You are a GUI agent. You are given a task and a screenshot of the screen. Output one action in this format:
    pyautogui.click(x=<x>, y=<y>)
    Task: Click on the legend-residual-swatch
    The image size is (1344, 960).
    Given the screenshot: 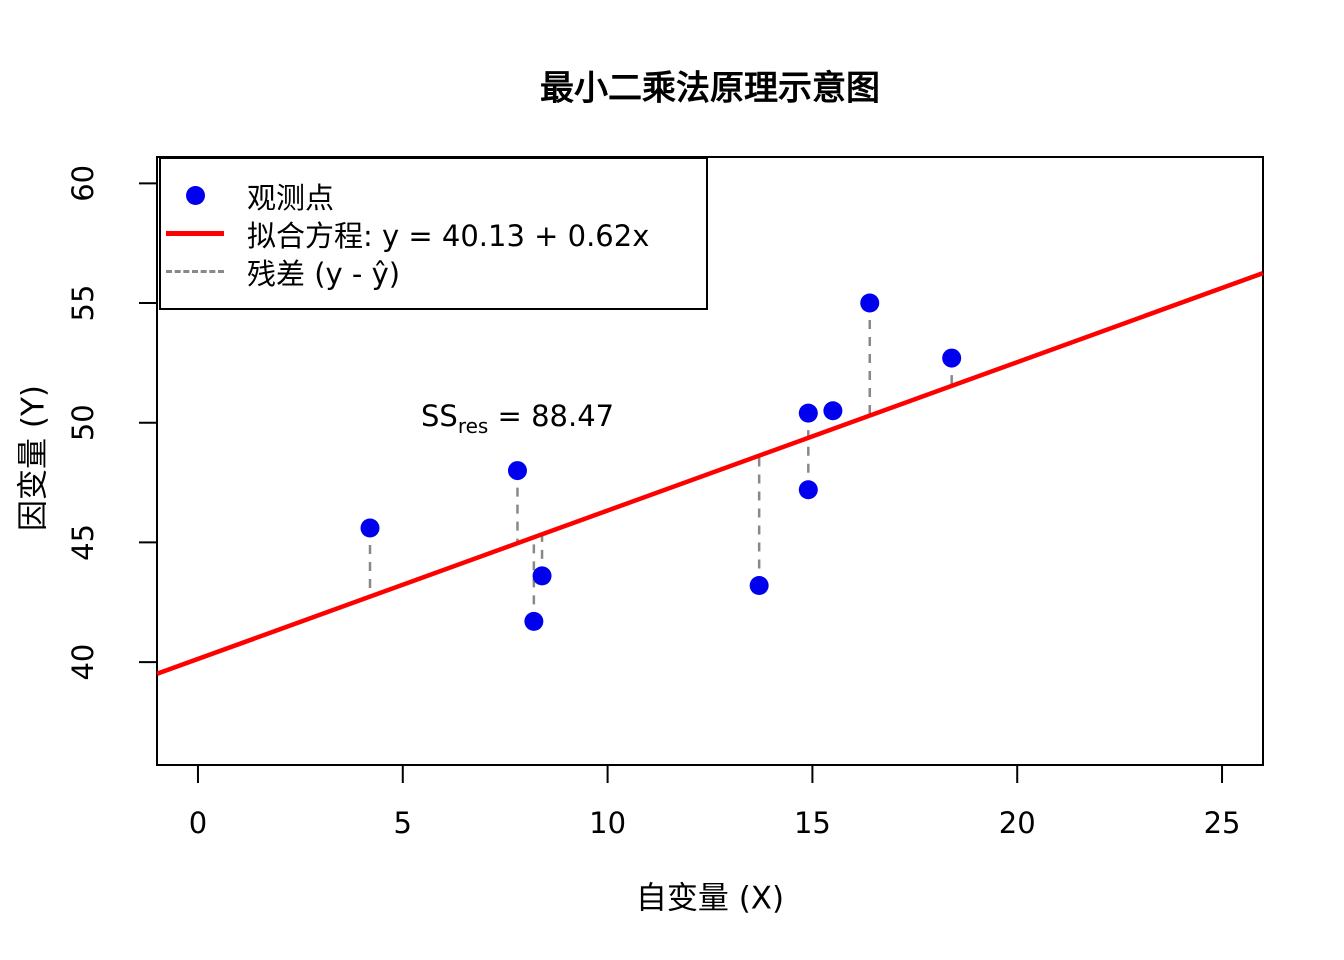 What is the action you would take?
    pyautogui.click(x=195, y=271)
    